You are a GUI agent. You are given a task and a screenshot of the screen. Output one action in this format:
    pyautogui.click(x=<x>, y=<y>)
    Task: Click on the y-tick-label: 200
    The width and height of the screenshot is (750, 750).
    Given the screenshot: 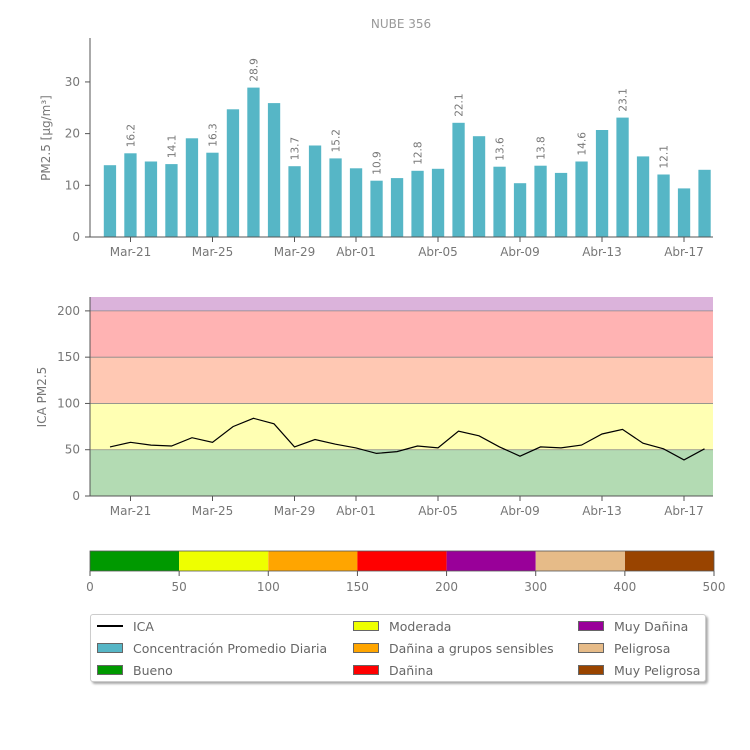 What is the action you would take?
    pyautogui.click(x=68, y=311)
    